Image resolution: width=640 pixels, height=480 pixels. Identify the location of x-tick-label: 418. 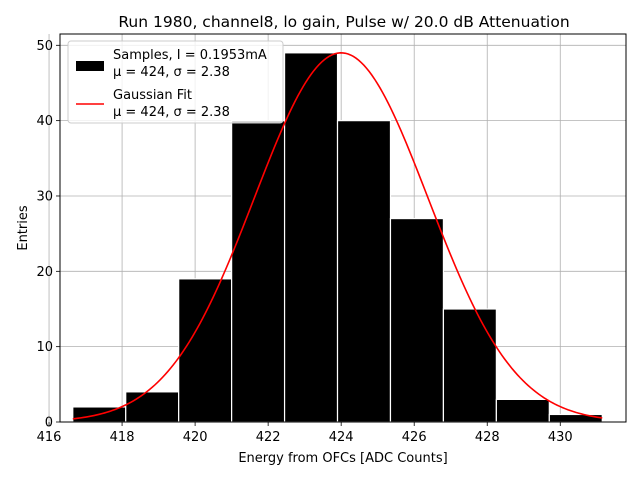
(122, 437).